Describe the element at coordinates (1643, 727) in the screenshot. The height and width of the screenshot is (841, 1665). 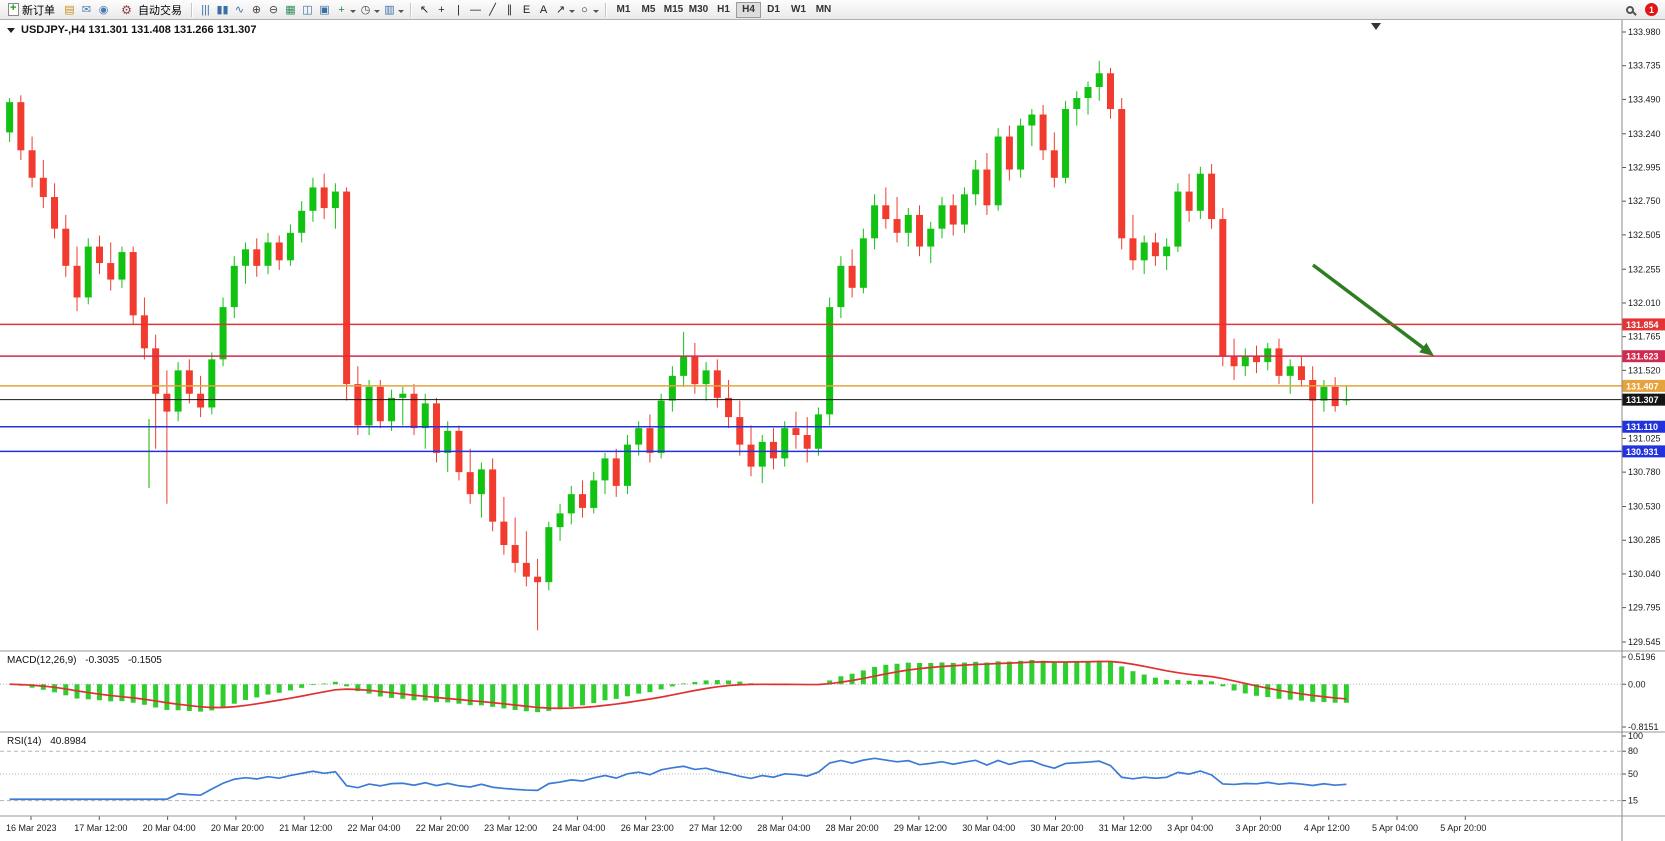
I see `svg-text: -0.8151` at that location.